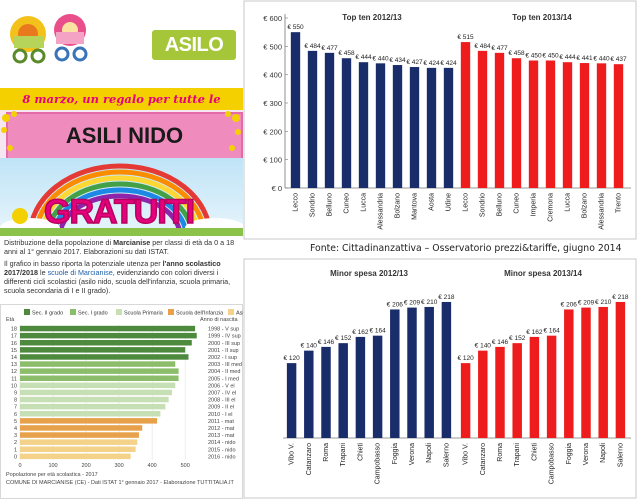 This screenshot has height=504, width=637. Describe the element at coordinates (415, 206) in the screenshot. I see `category-label: Mantova` at that location.